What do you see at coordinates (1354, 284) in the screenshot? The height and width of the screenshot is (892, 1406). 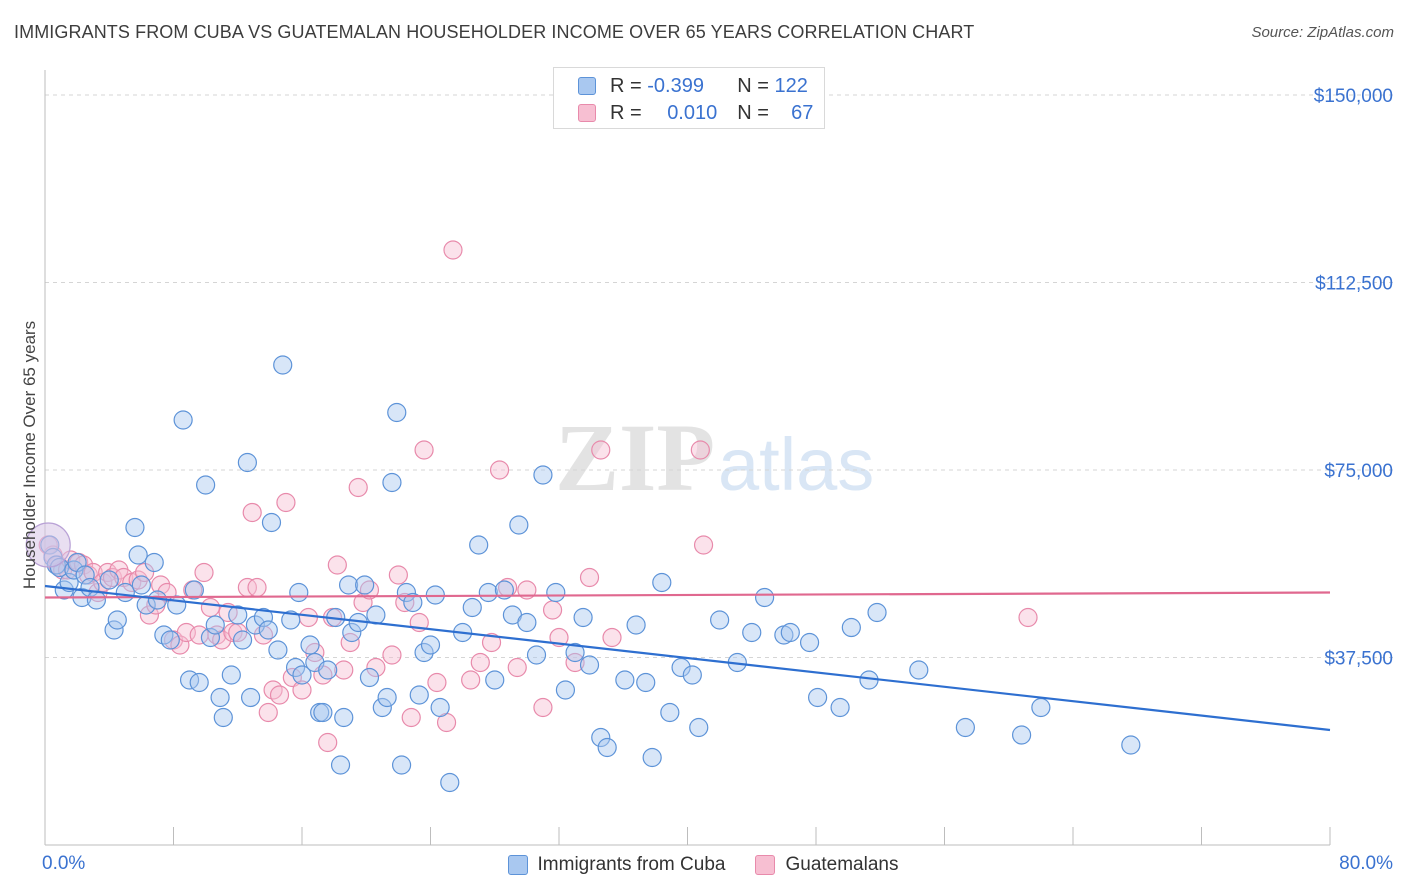 I see `y-tick-label: $112,500` at bounding box center [1354, 284].